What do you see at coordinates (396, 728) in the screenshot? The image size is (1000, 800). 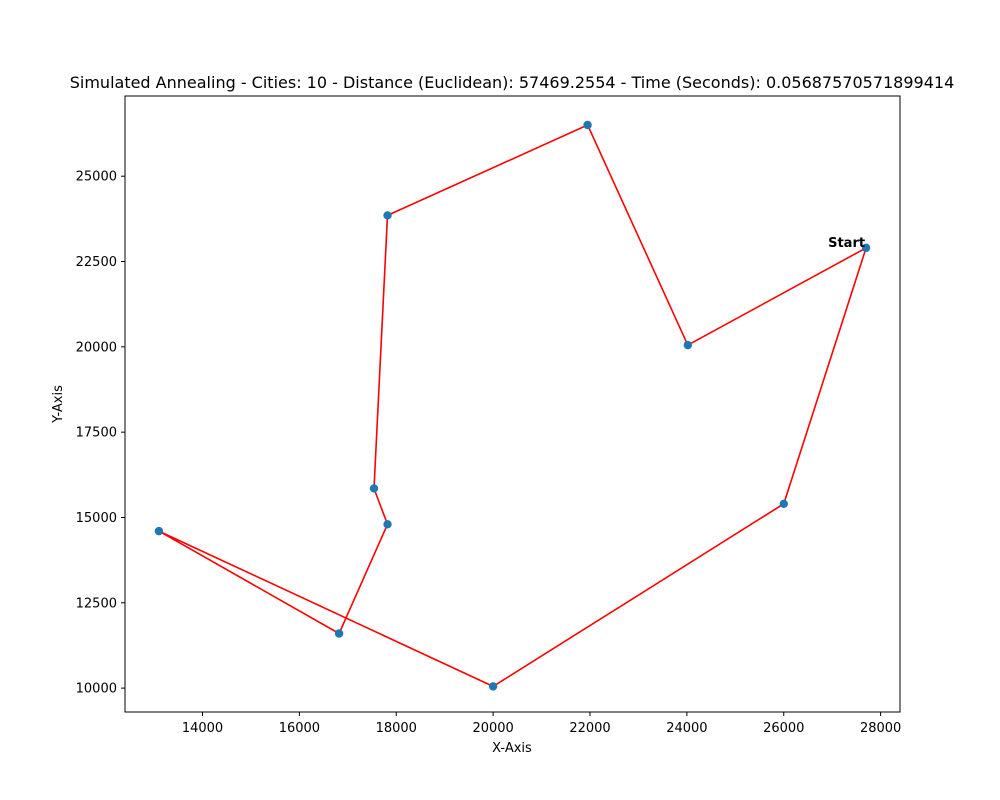 I see `x-tick-label: 18000` at bounding box center [396, 728].